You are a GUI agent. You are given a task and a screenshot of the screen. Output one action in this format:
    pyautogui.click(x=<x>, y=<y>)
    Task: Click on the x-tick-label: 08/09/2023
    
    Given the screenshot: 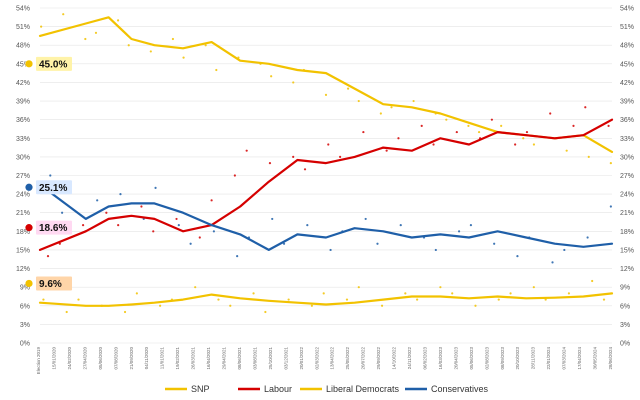 What is the action you would take?
    pyautogui.click(x=502, y=358)
    